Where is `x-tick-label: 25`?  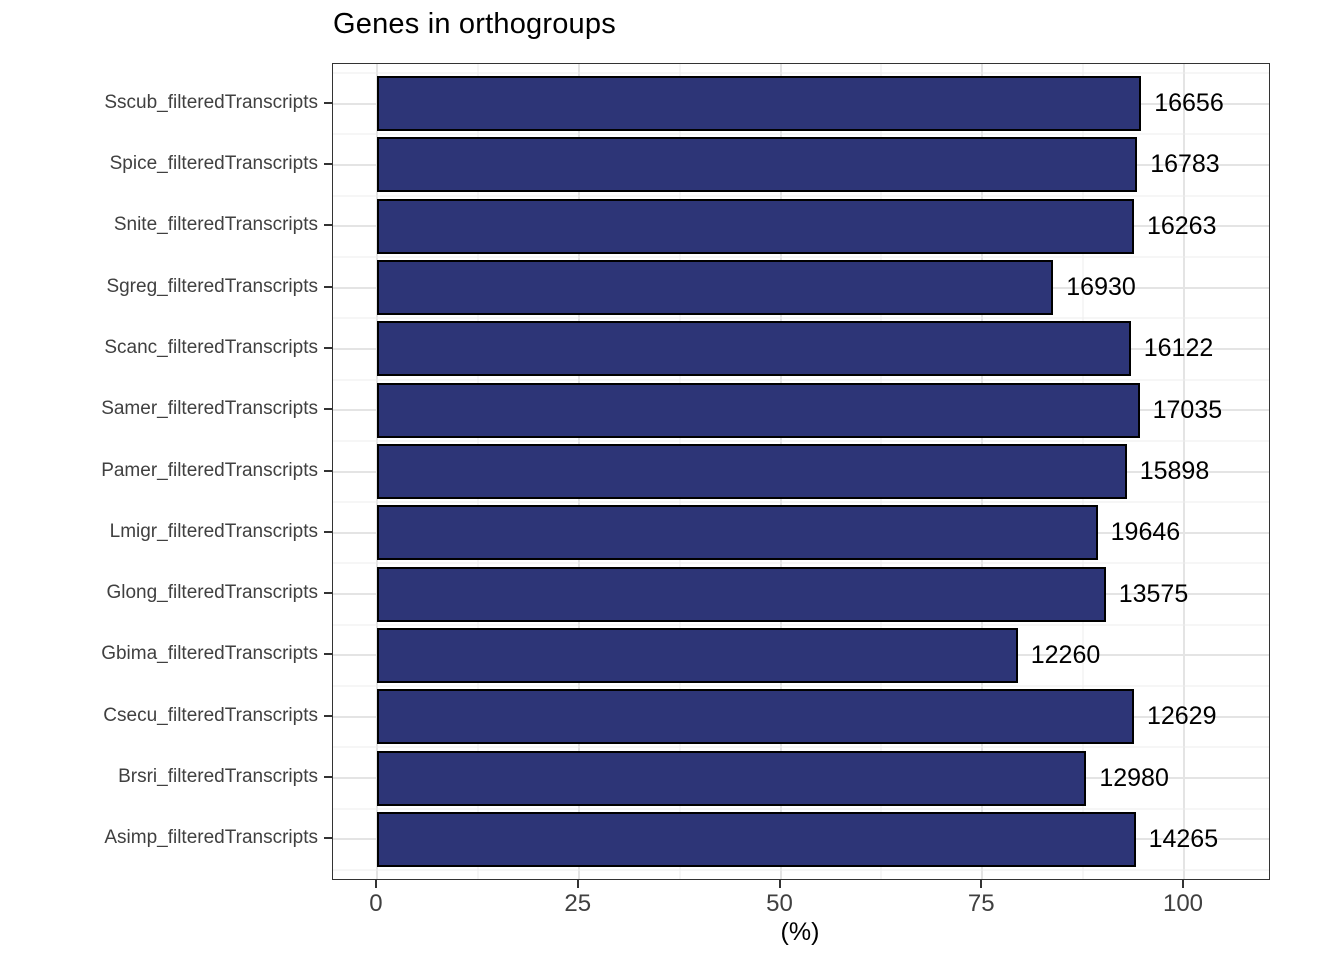
x-tick-label: 25 is located at coordinates (578, 903).